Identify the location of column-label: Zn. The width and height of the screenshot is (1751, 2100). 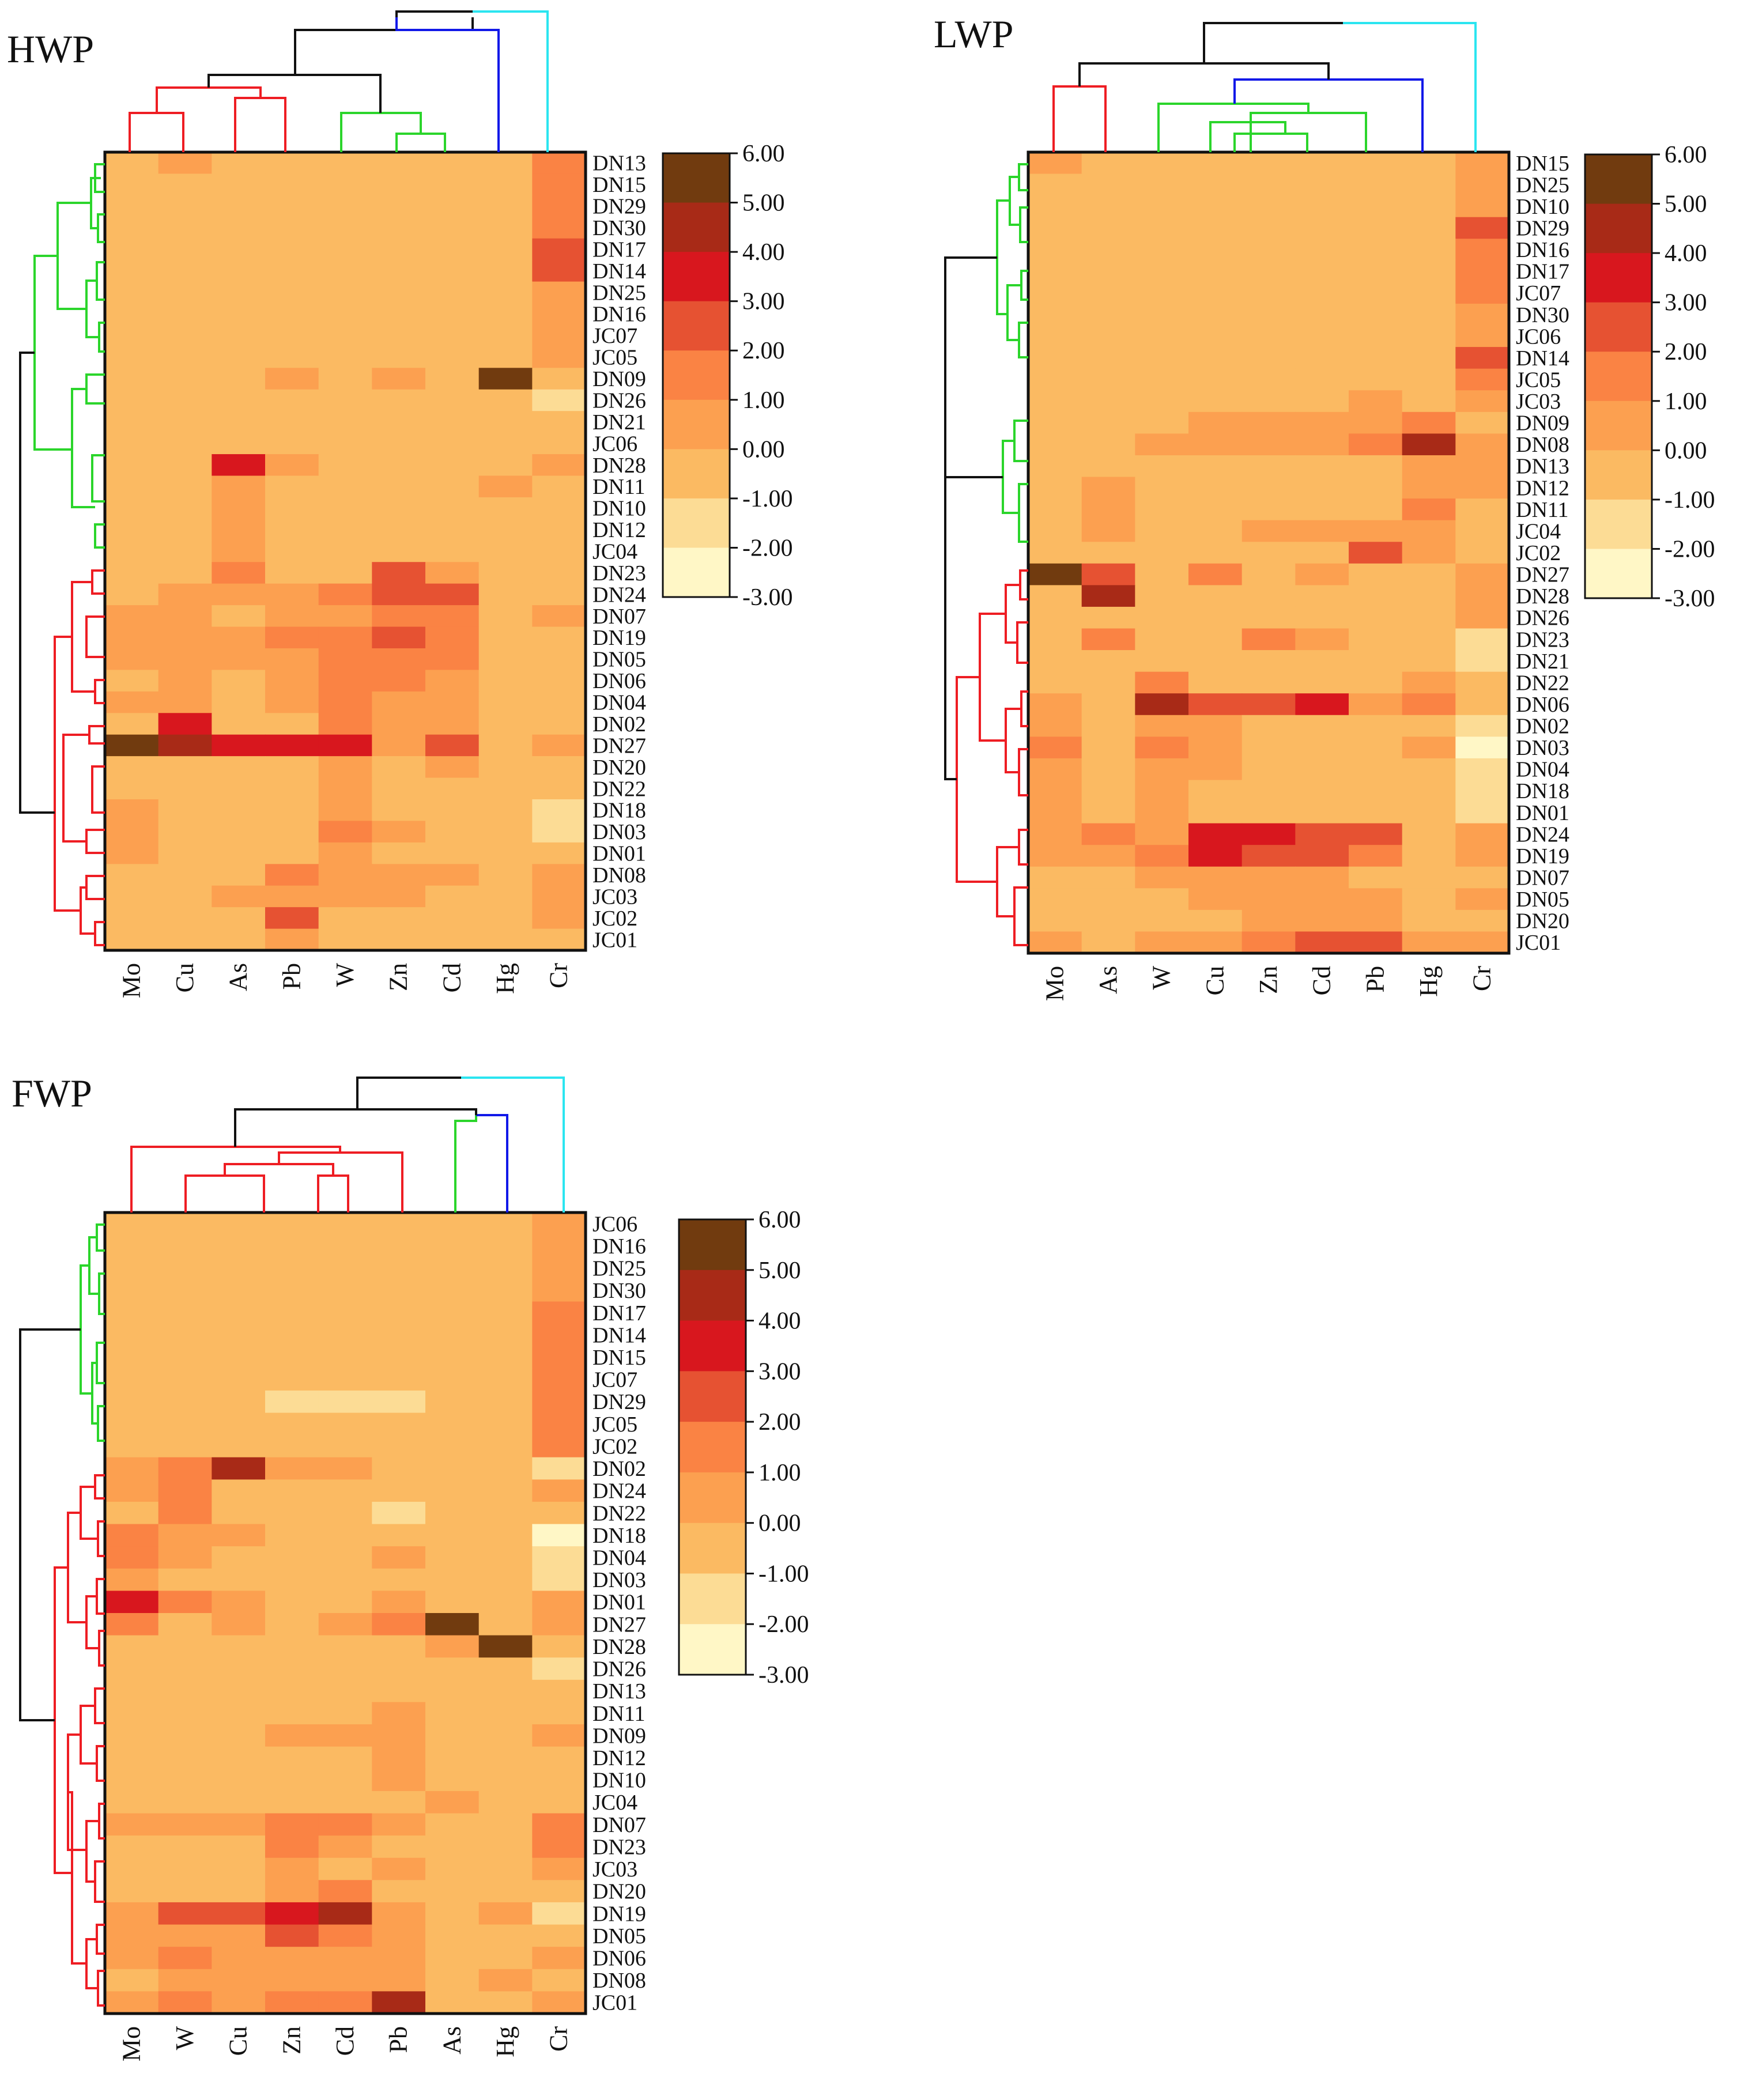
(398, 977).